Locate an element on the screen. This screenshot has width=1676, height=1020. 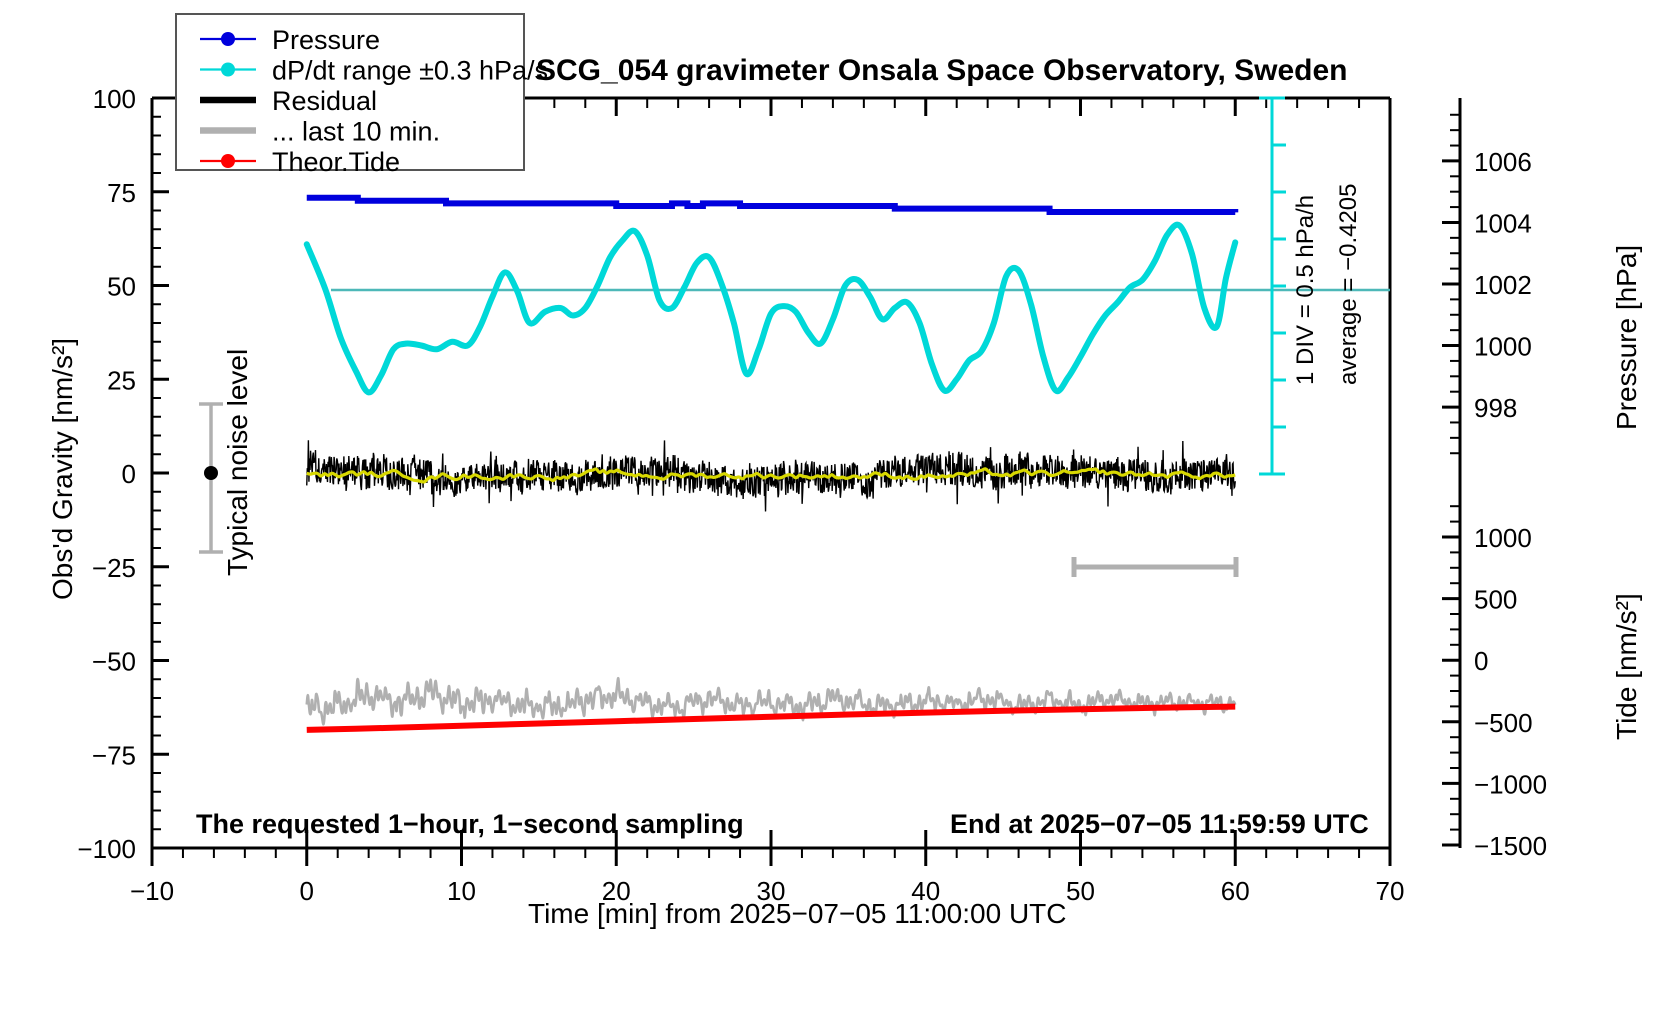
theoretical-tide-trace is located at coordinates (771, 718).